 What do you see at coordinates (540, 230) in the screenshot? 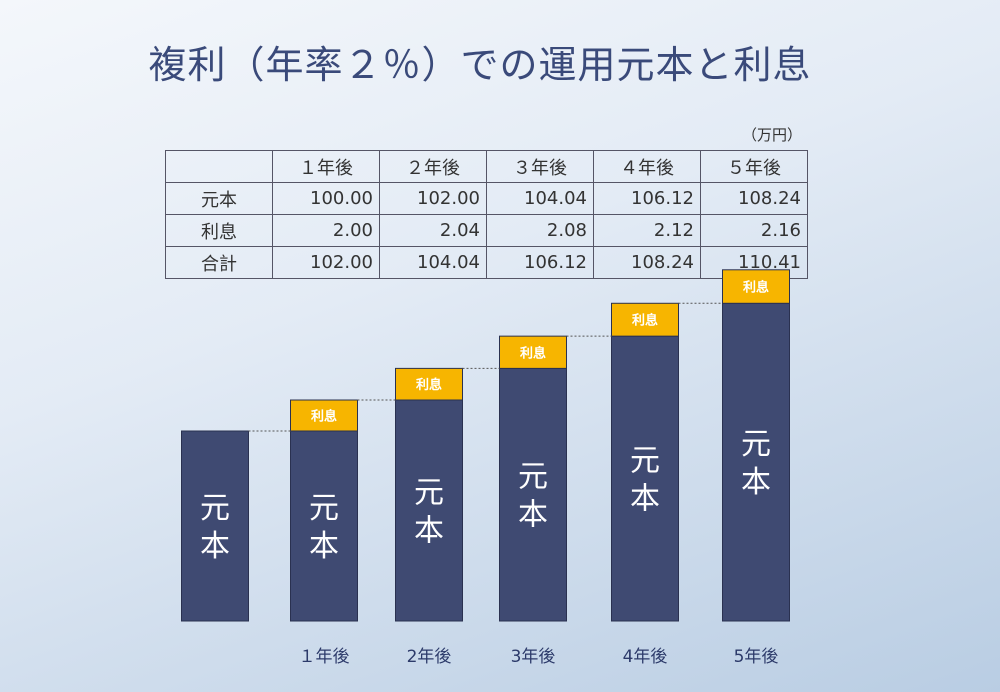
I see `table-cell: 2.08` at bounding box center [540, 230].